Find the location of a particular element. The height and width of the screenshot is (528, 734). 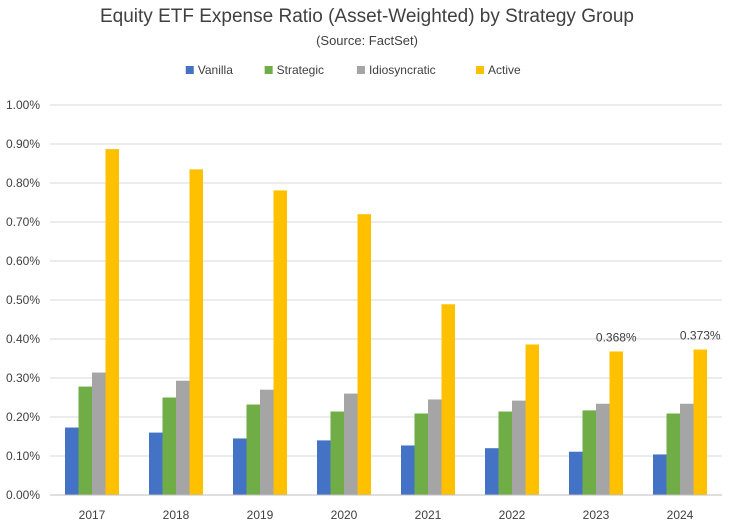

y-tick-label: 0.00% is located at coordinates (23, 495).